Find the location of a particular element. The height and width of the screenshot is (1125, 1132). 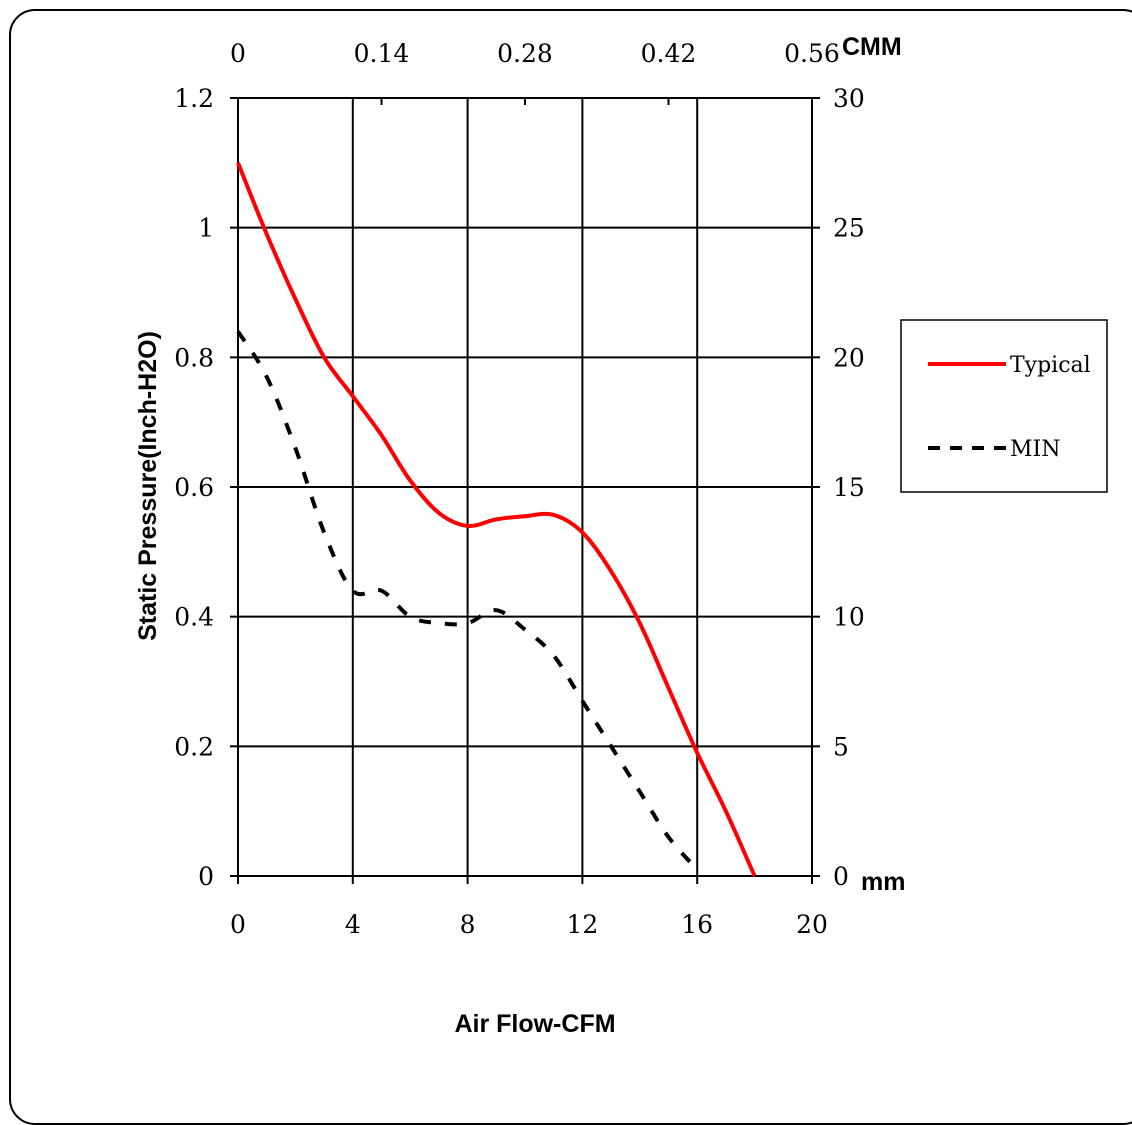

legend-label-typical: Typical is located at coordinates (1050, 365).